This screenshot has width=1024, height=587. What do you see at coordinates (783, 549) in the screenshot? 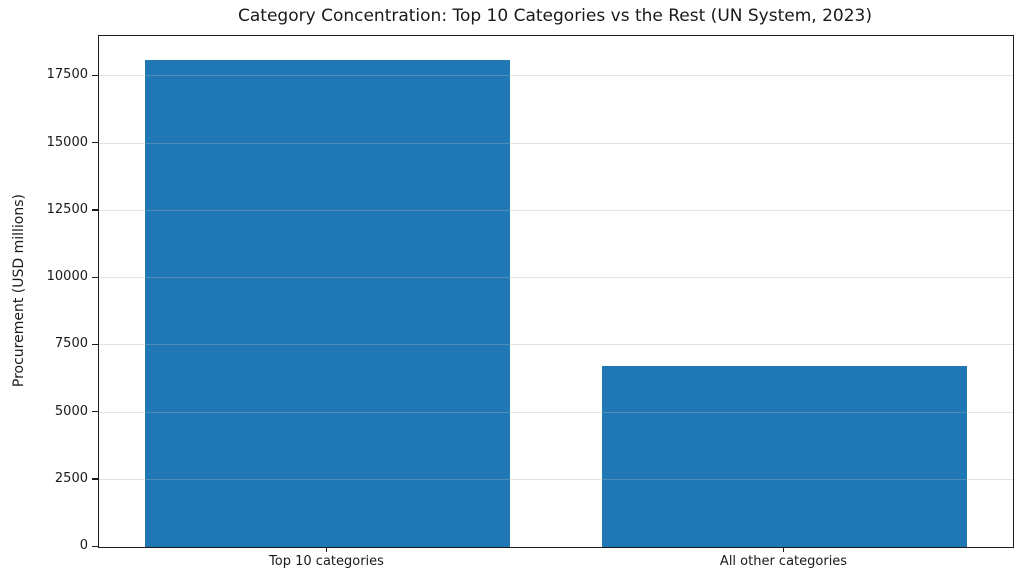
I see `x-tick-mark-all-other-categories` at bounding box center [783, 549].